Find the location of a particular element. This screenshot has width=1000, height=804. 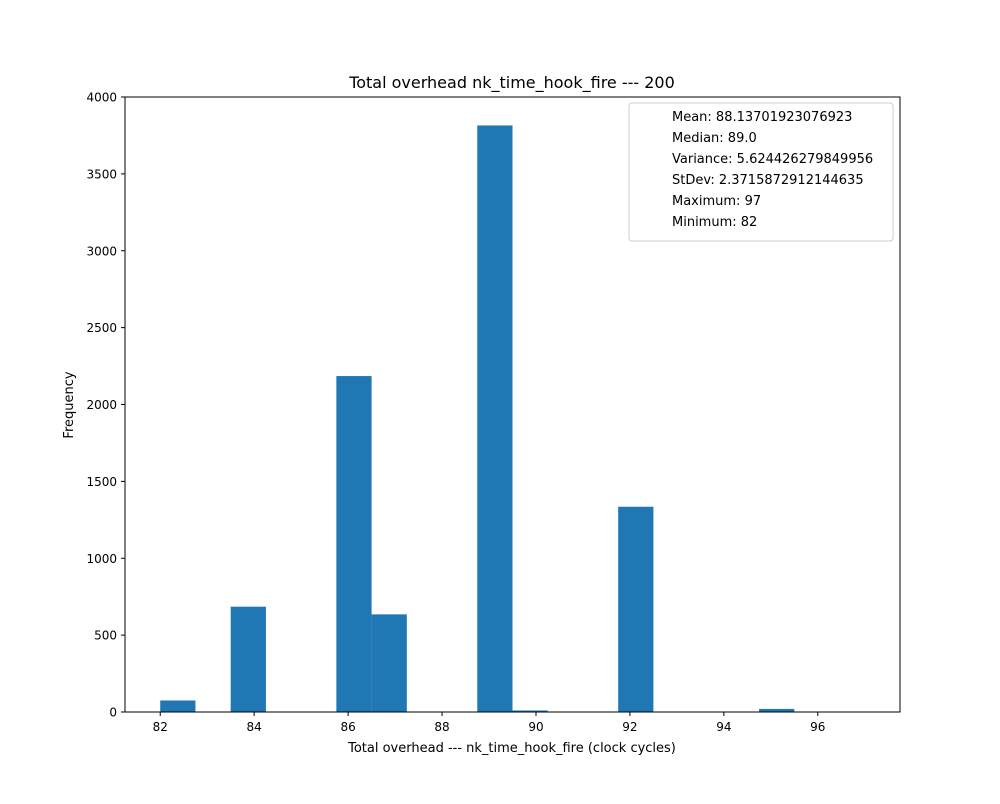

x-tick-label: 94 is located at coordinates (723, 727).